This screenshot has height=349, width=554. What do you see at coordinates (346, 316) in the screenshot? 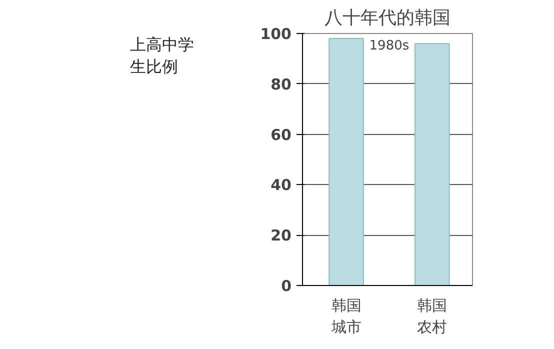
I see `x-tick-label: 韩国城市` at bounding box center [346, 316].